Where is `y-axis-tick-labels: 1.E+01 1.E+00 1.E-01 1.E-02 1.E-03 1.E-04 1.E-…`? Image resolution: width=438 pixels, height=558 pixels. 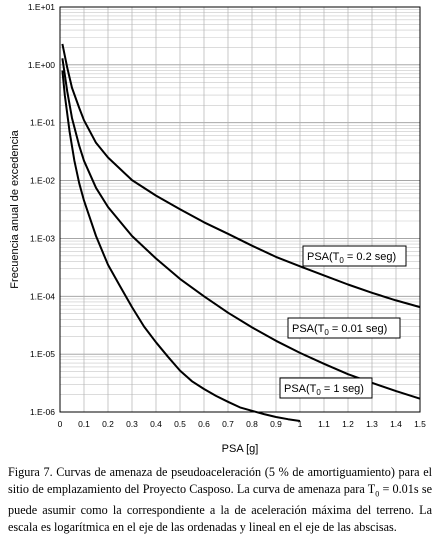
y-axis-tick-labels: 1.E+01 1.E+00 1.E-01 1.E-02 1.E-03 1.E-04 1.E-… is located at coordinates (41, 209).